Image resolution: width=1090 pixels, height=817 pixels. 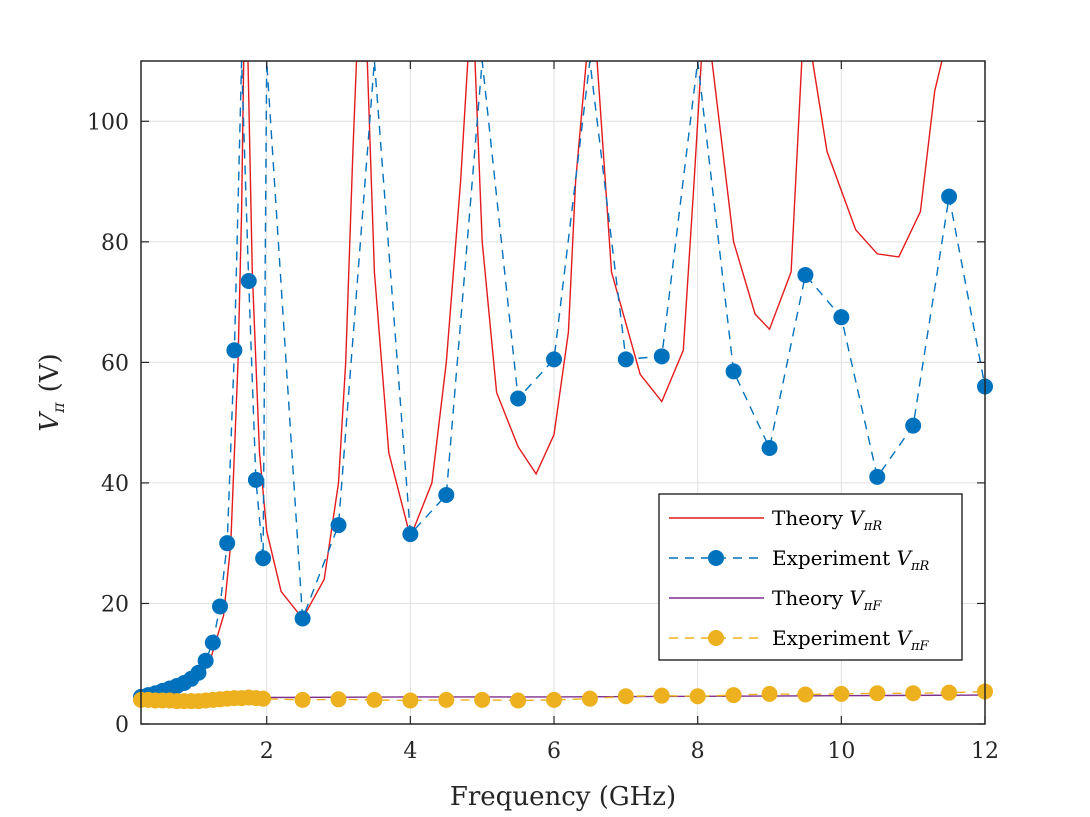 I want to click on x-tick-label: 4, so click(x=410, y=751).